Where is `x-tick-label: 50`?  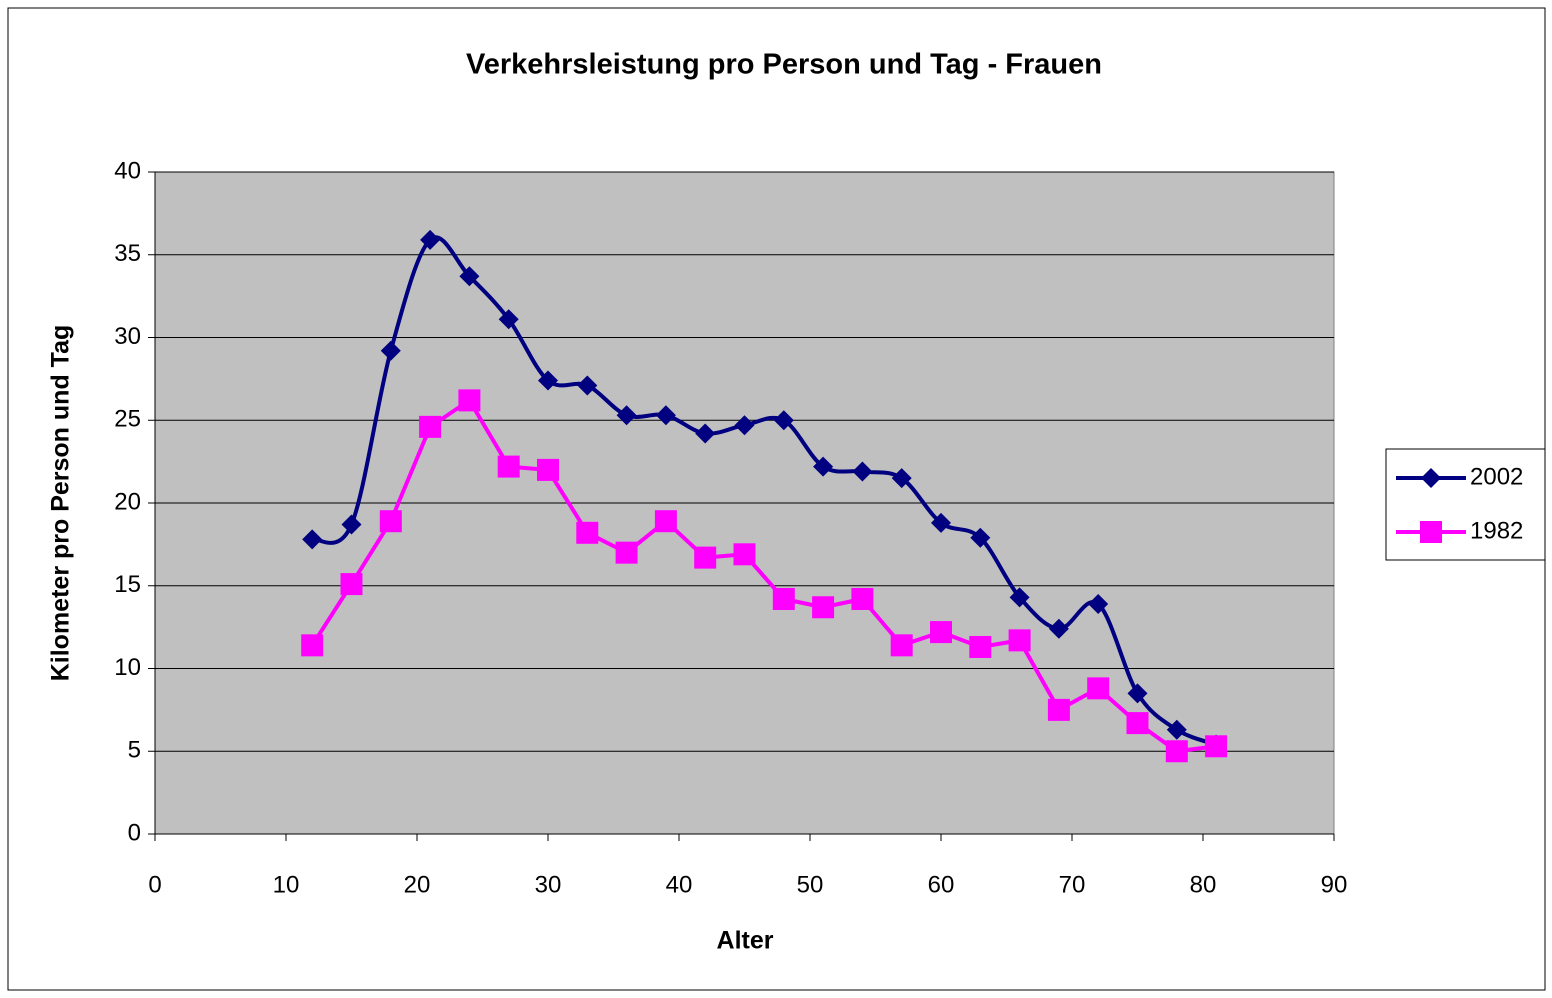 x-tick-label: 50 is located at coordinates (810, 884).